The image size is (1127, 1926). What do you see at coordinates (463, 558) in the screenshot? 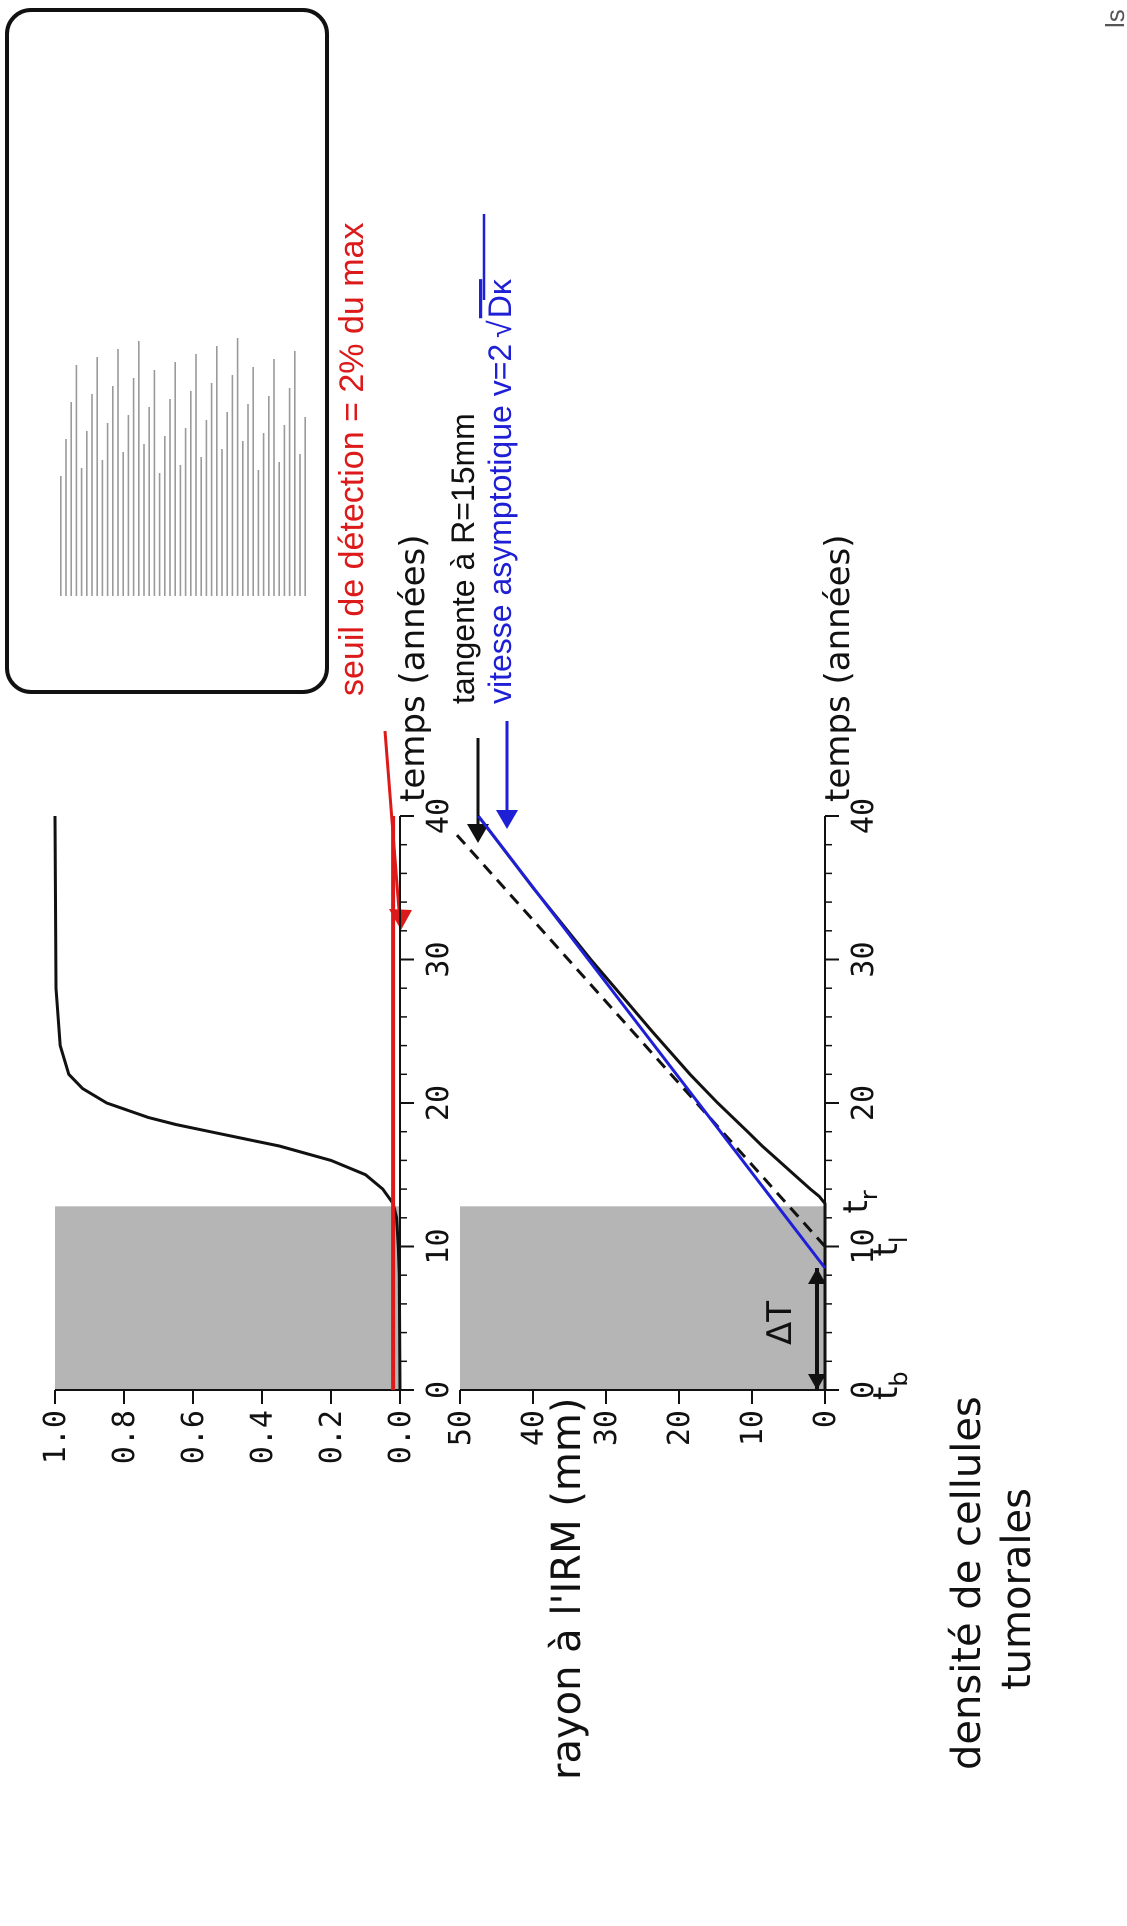
I see `tangent-annotation: tangente à R=15mm` at bounding box center [463, 558].